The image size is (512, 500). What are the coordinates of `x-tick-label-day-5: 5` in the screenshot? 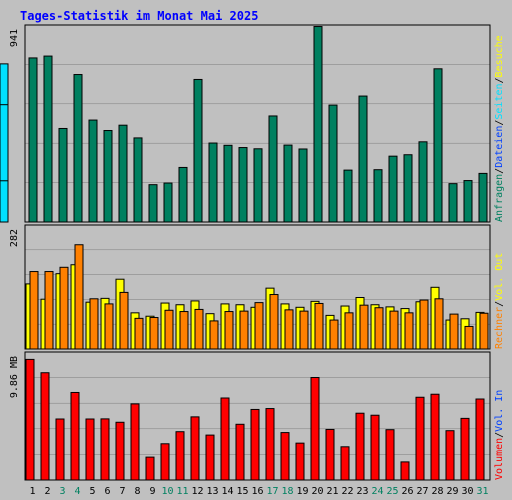 It's located at (92, 491).